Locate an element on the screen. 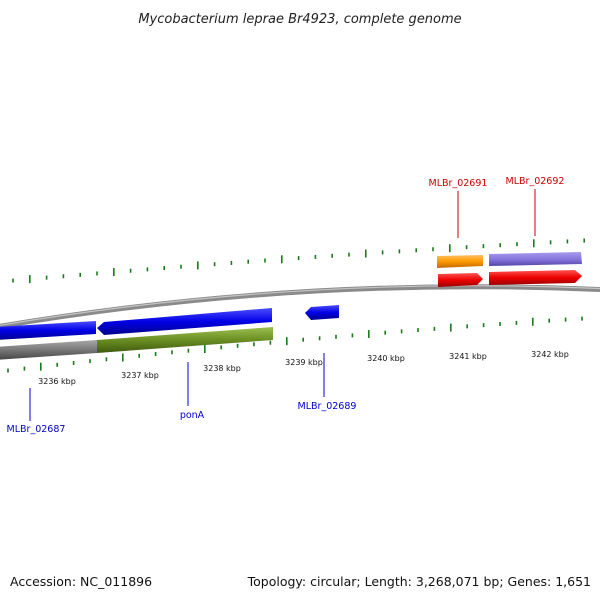  gene-label-mlbr-02689: MLBr_02689 is located at coordinates (327, 406).